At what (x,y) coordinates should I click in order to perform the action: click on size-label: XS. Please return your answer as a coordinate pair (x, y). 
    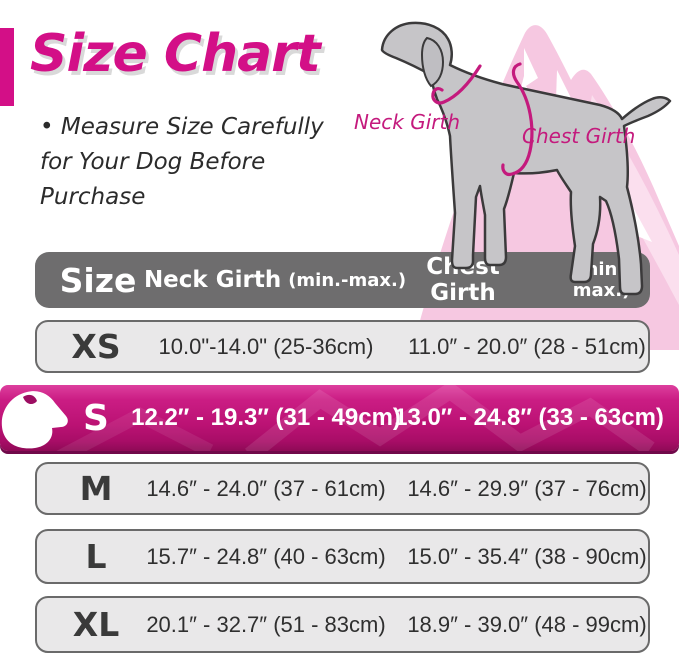
    Looking at the image, I should click on (96, 346).